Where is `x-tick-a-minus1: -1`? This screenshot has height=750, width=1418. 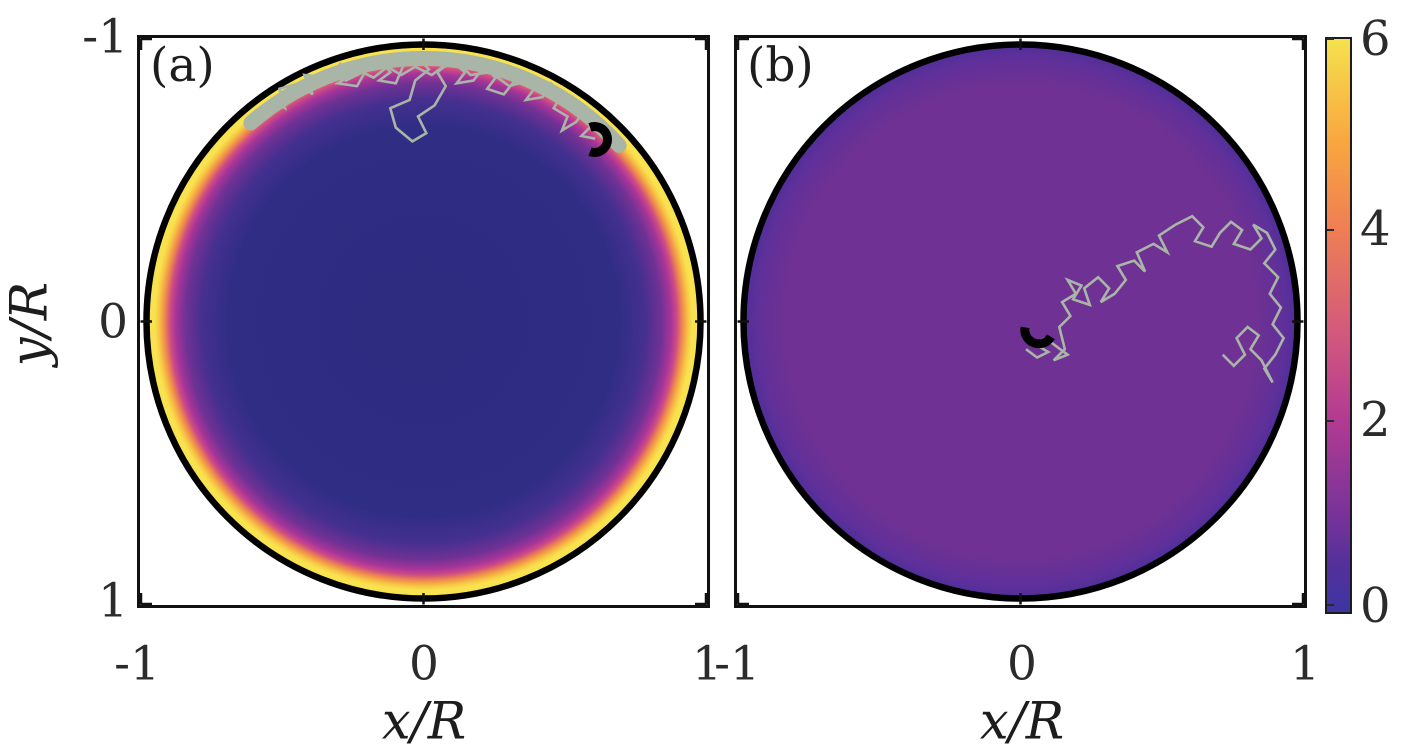
x-tick-a-minus1: -1 is located at coordinates (137, 664).